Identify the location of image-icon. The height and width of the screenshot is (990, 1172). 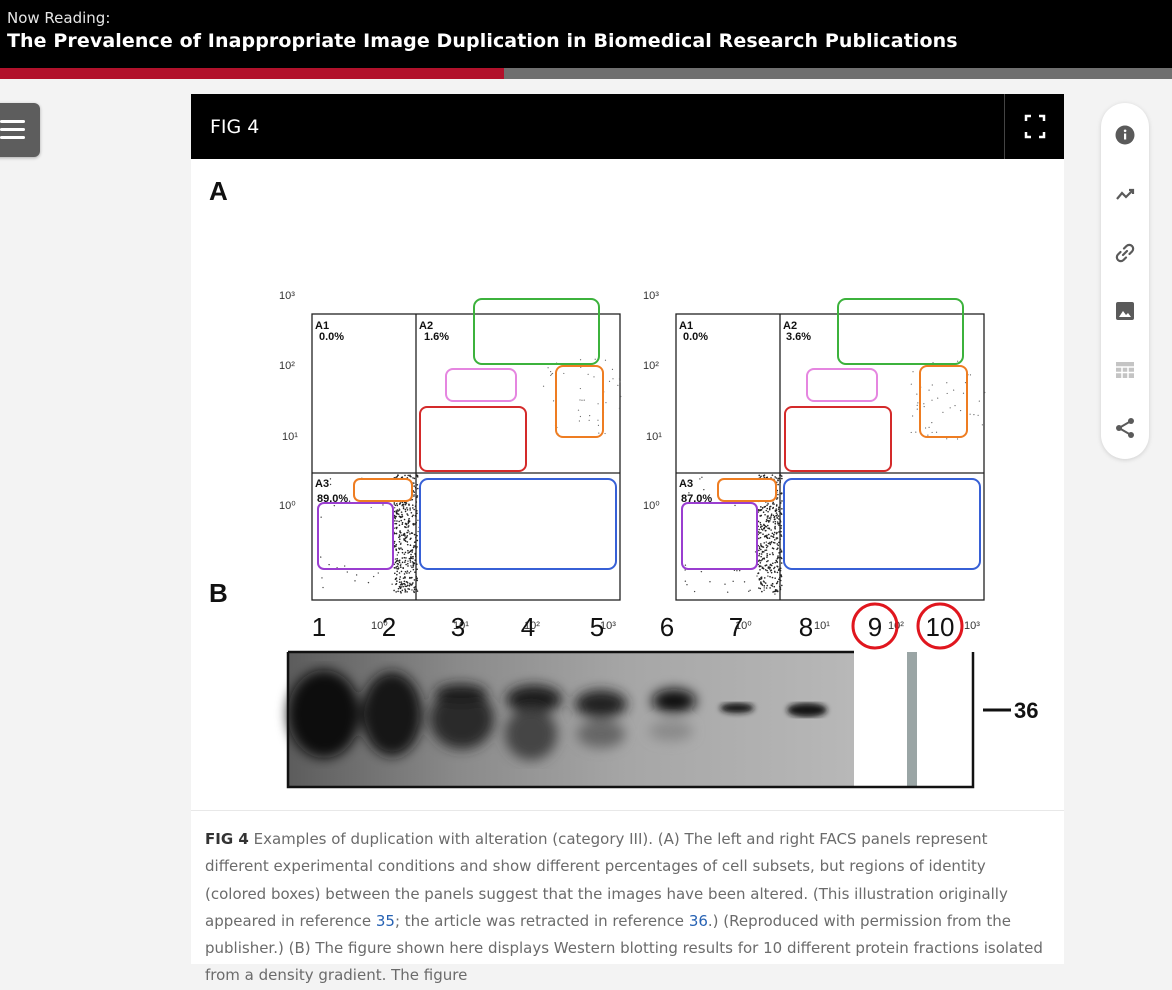
(1125, 311).